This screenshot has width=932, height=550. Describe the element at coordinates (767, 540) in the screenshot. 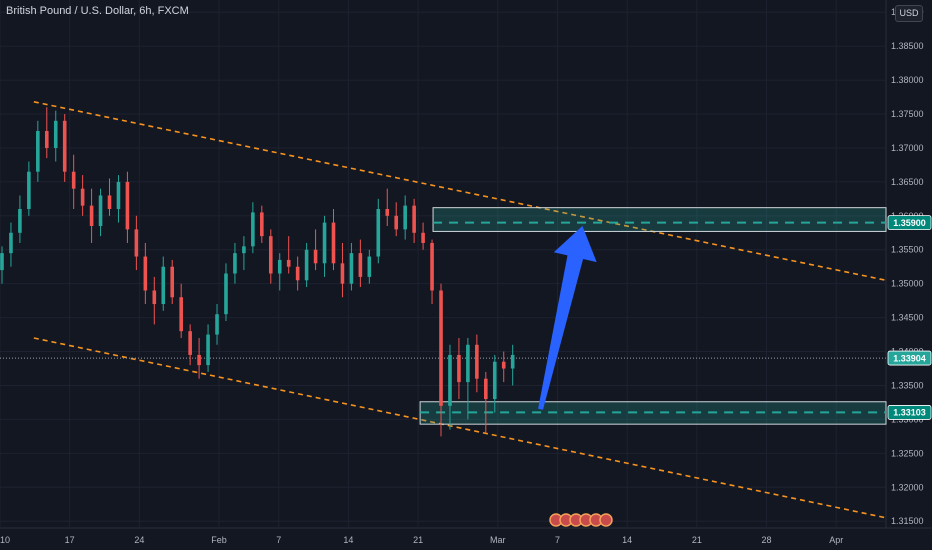

I see `x-tick-label: 28` at that location.